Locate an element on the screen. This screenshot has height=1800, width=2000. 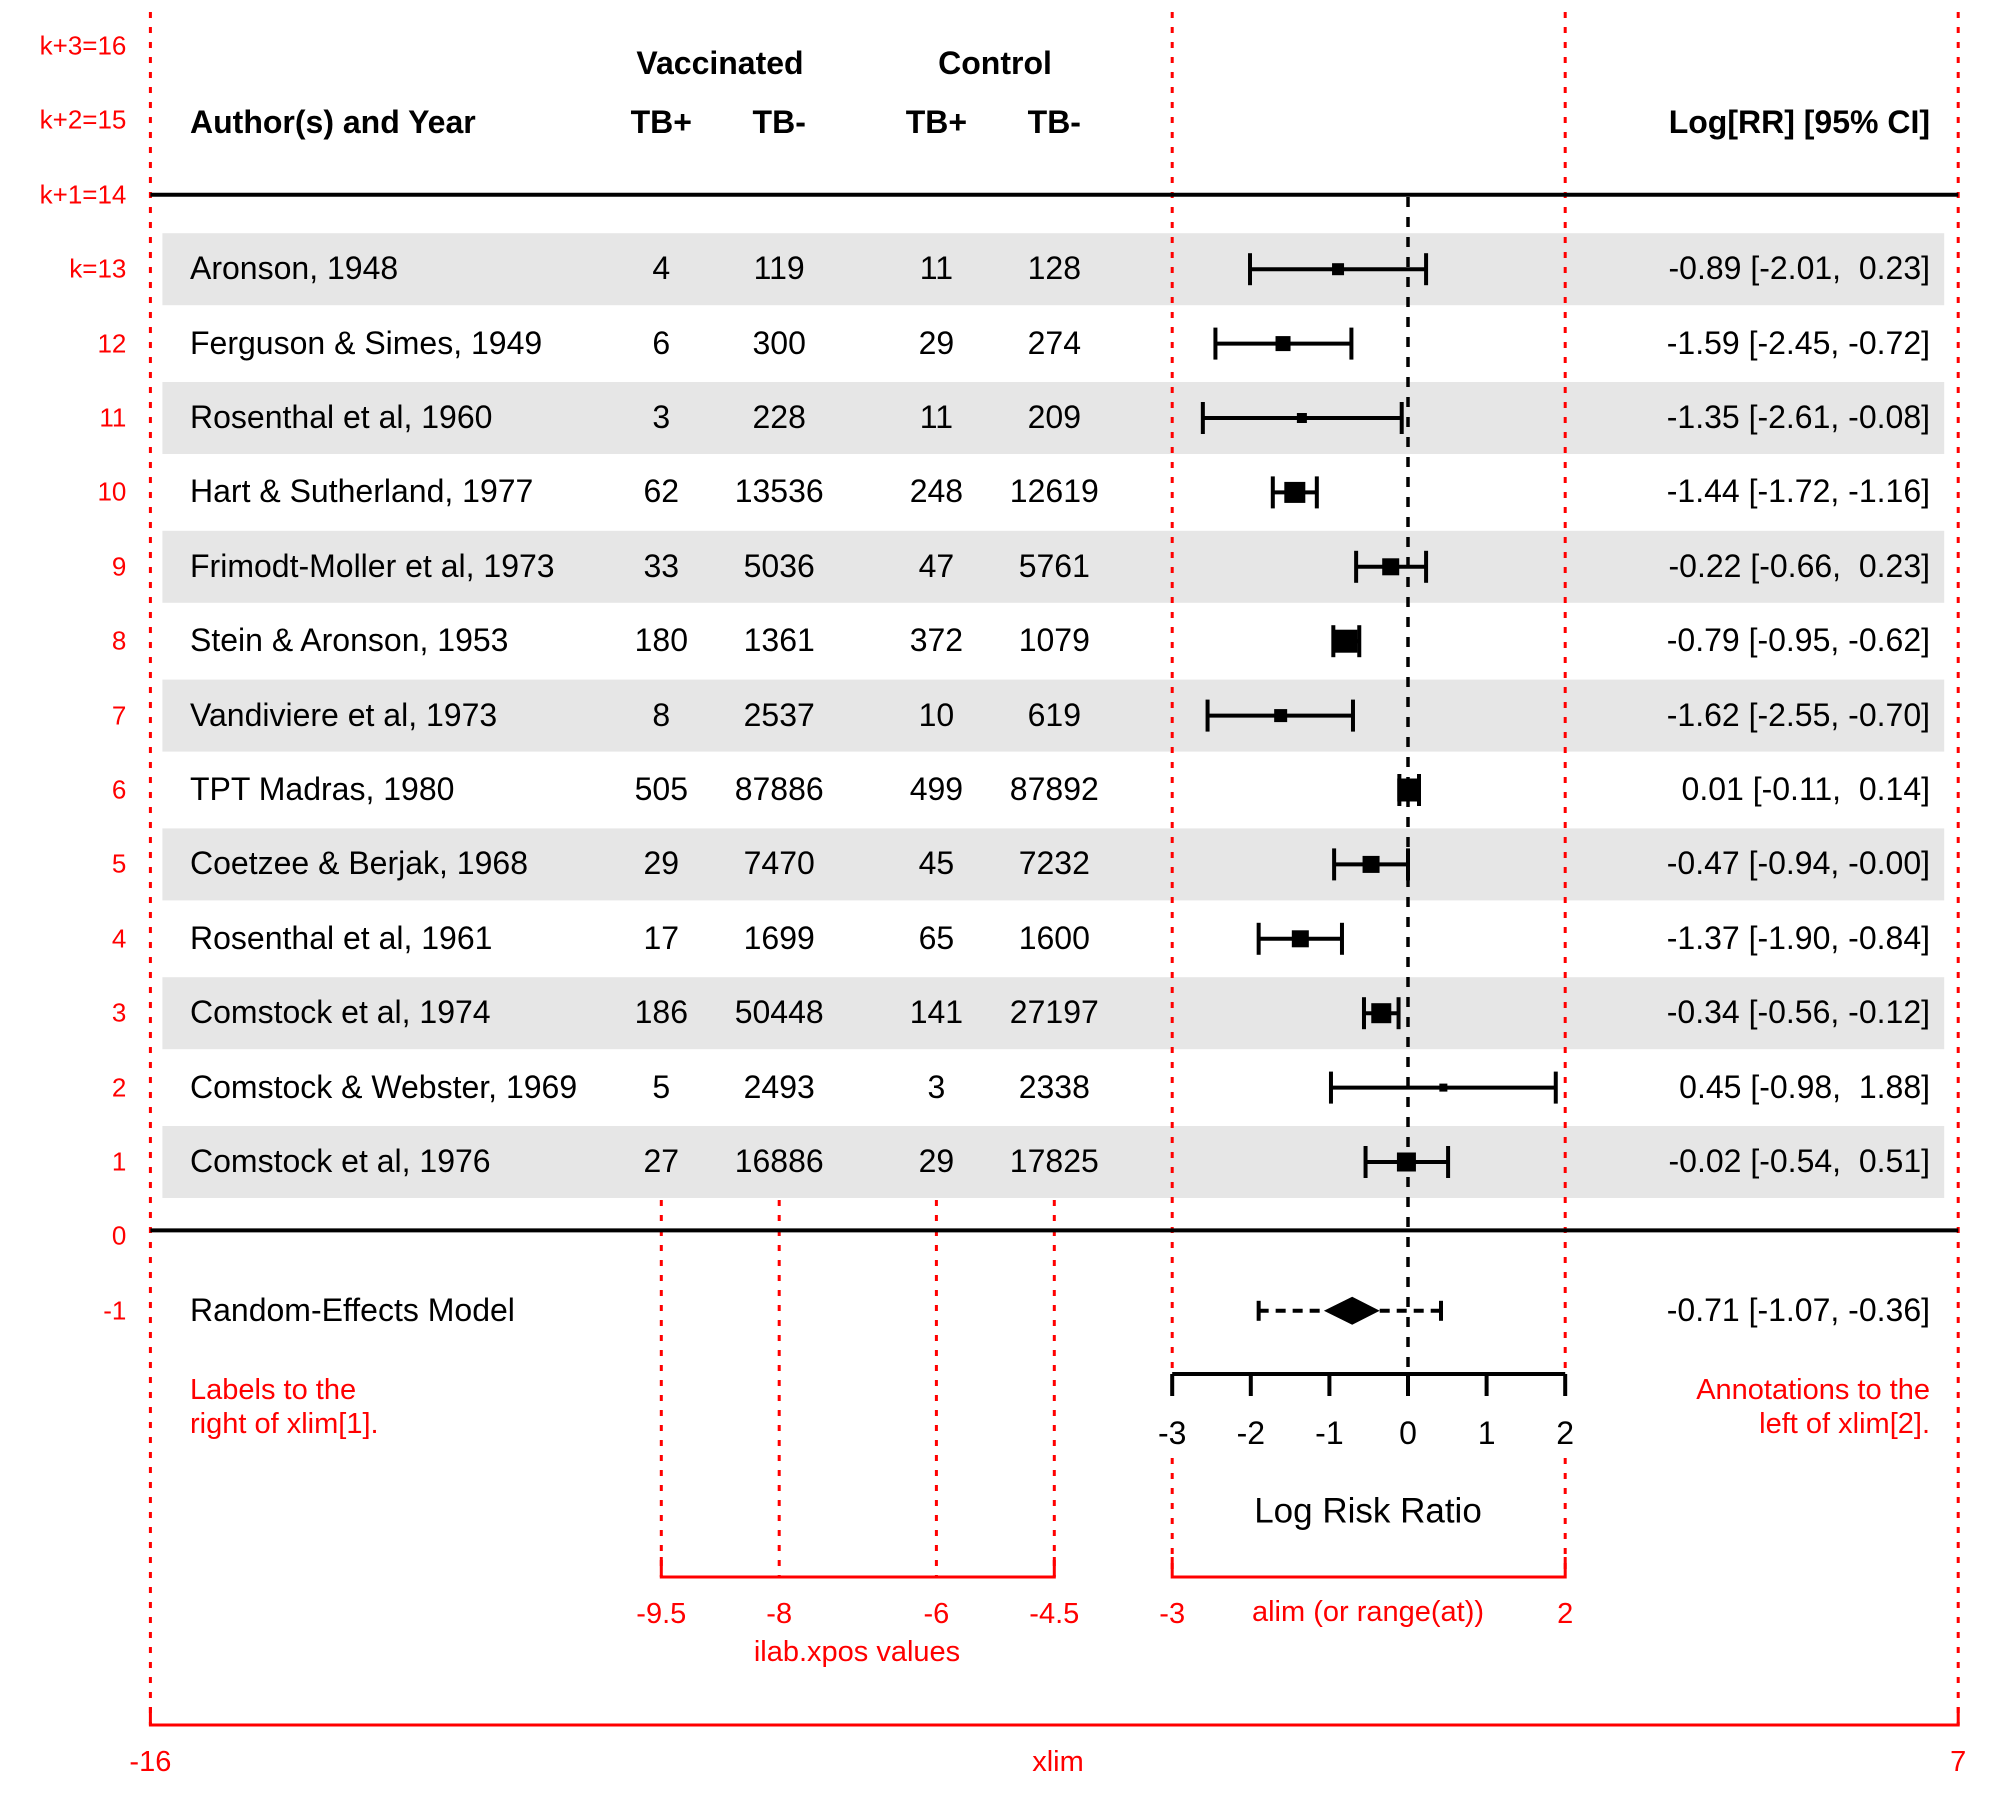
study-count-value: 33 is located at coordinates (661, 566).